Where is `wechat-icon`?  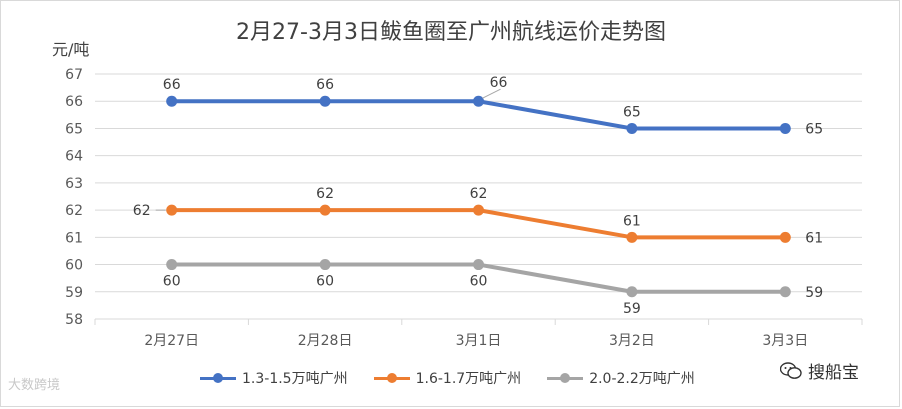 wechat-icon is located at coordinates (791, 370).